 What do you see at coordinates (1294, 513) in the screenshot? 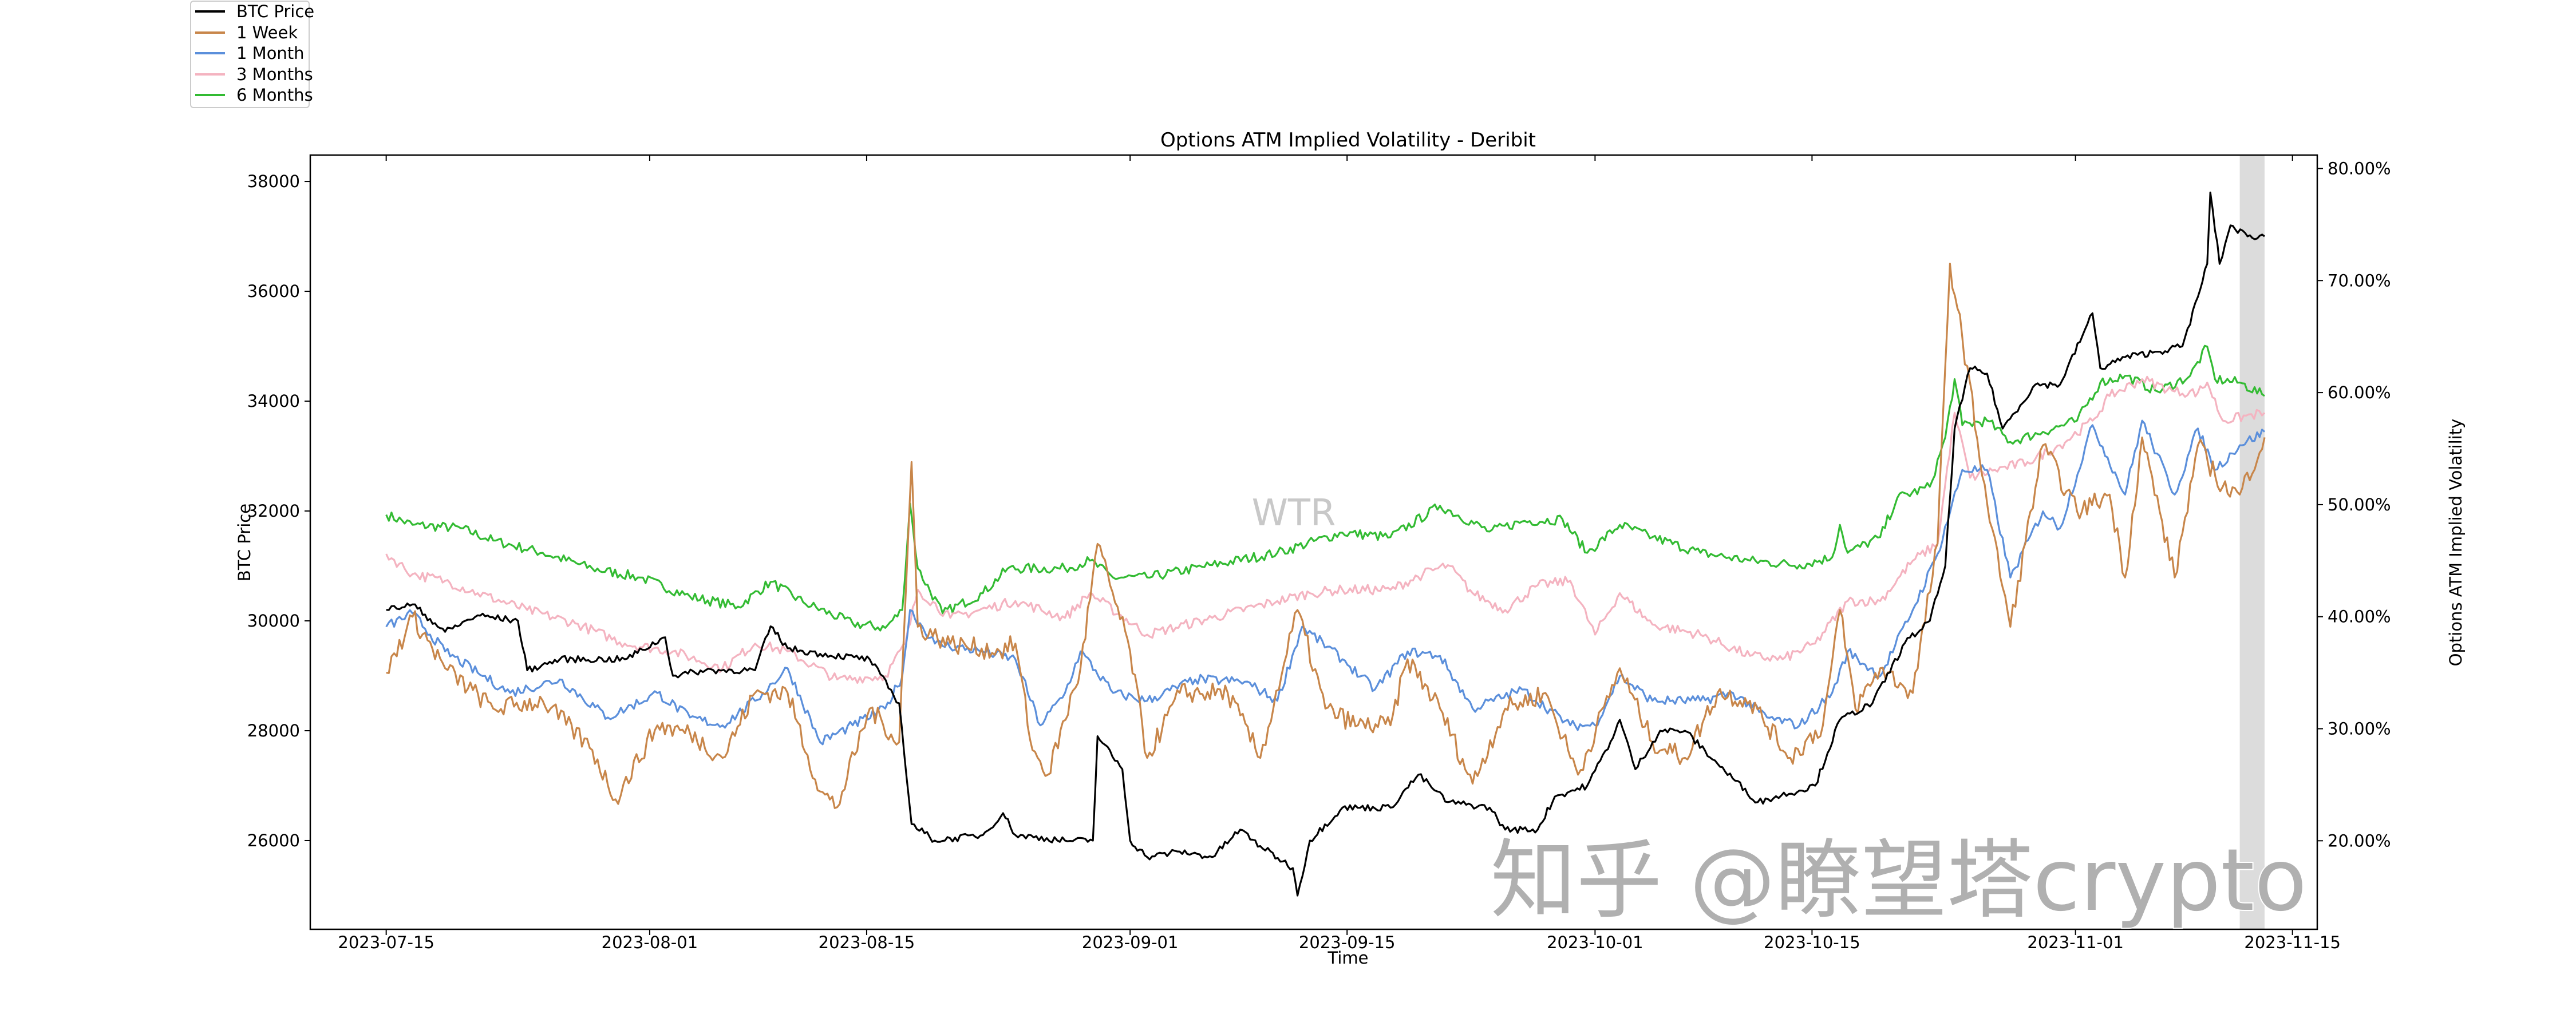
I see `watermark-wtr: WTR` at bounding box center [1294, 513].